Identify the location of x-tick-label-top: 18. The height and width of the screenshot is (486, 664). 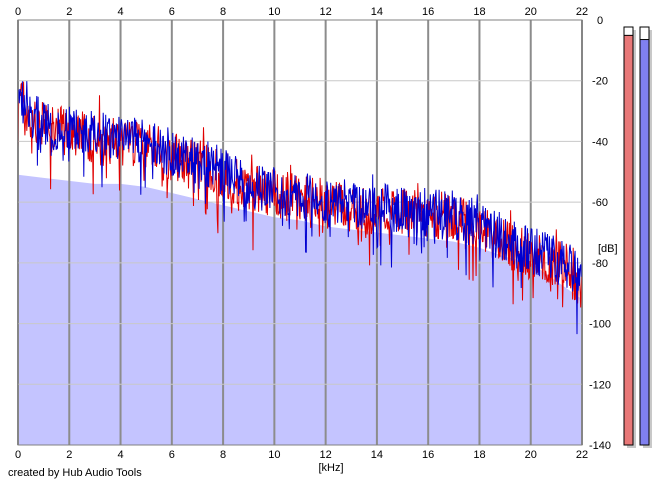
(479, 12).